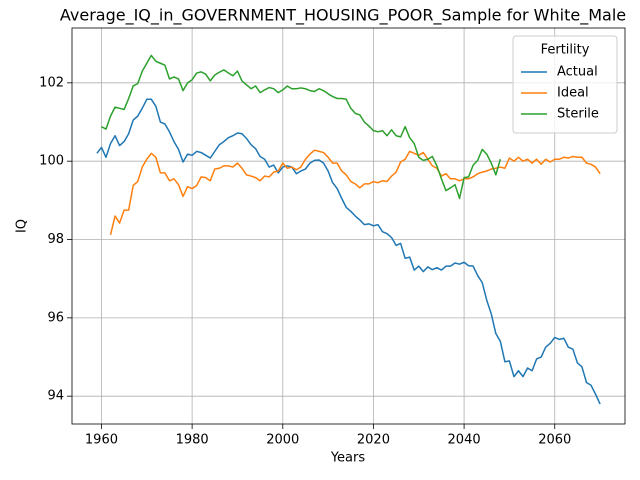 The width and height of the screenshot is (640, 480). What do you see at coordinates (348, 458) in the screenshot?
I see `x-axis-label: Years` at bounding box center [348, 458].